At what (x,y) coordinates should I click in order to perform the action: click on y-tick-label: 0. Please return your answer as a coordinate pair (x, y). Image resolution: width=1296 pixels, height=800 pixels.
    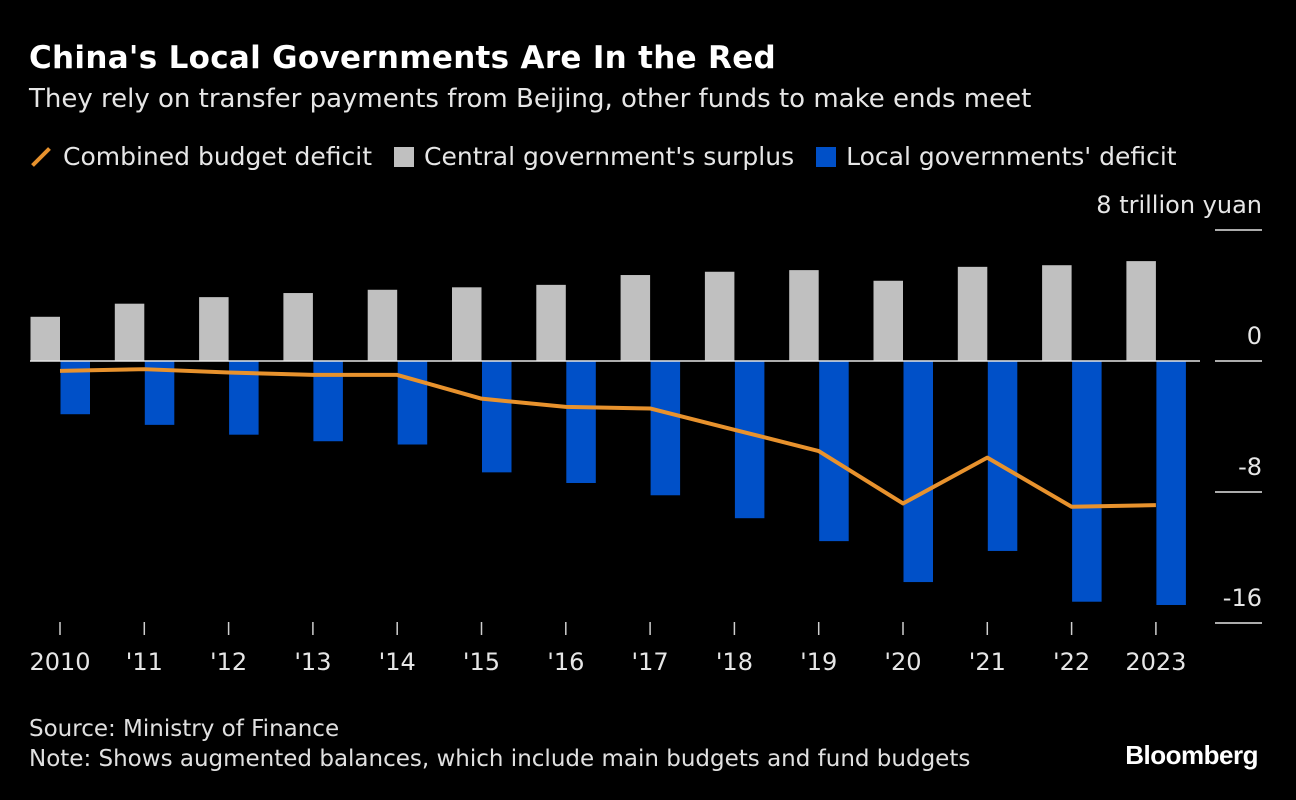
    Looking at the image, I should click on (1254, 336).